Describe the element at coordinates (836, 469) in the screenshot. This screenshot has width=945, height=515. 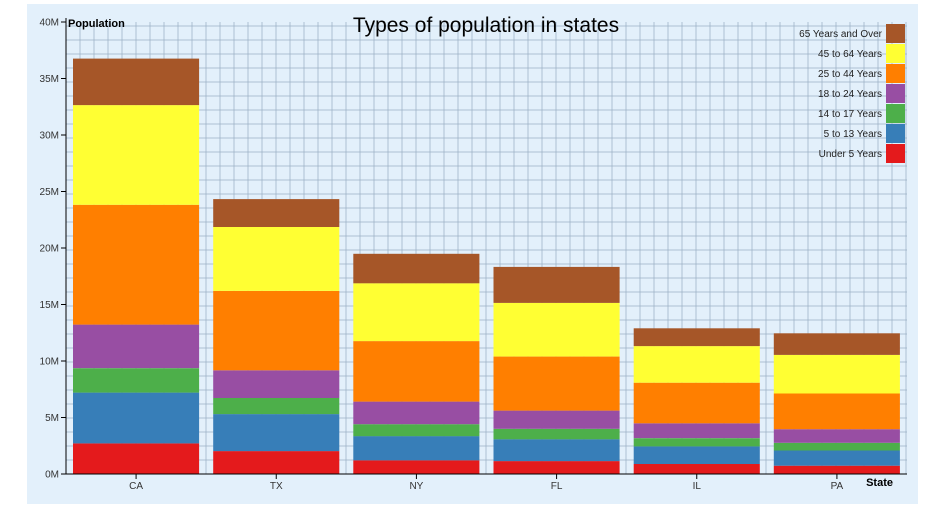
I see `bar-segment-pa-under-5-years` at that location.